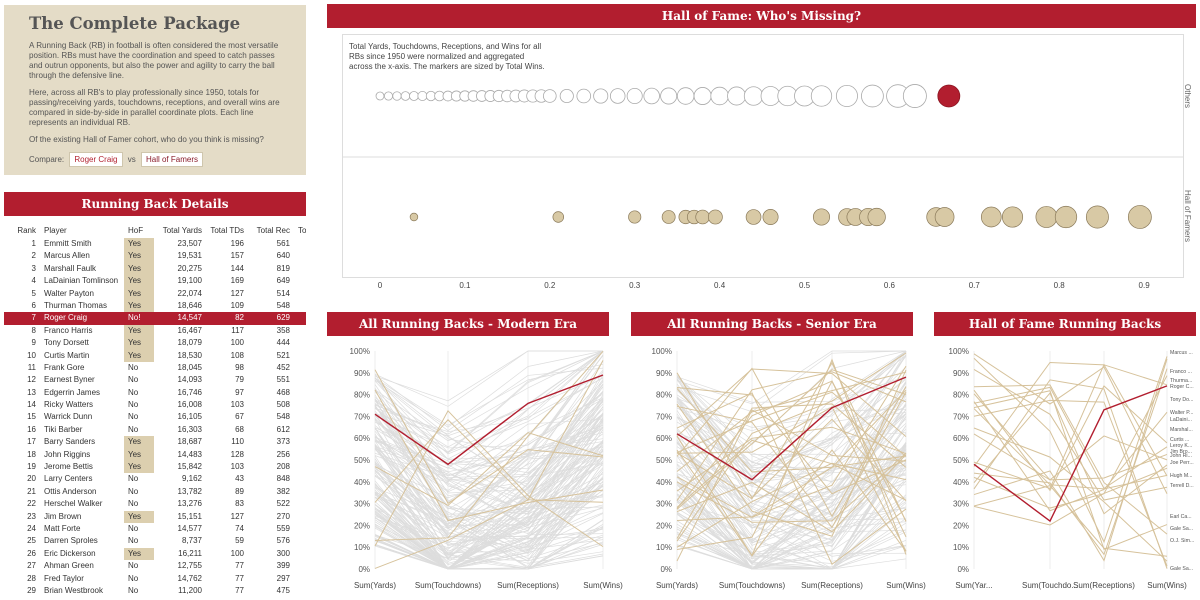 This screenshot has height=600, width=1200. I want to click on table-row: 10 Curtis Martin Yes 18,530 108 521, so click(155, 355).